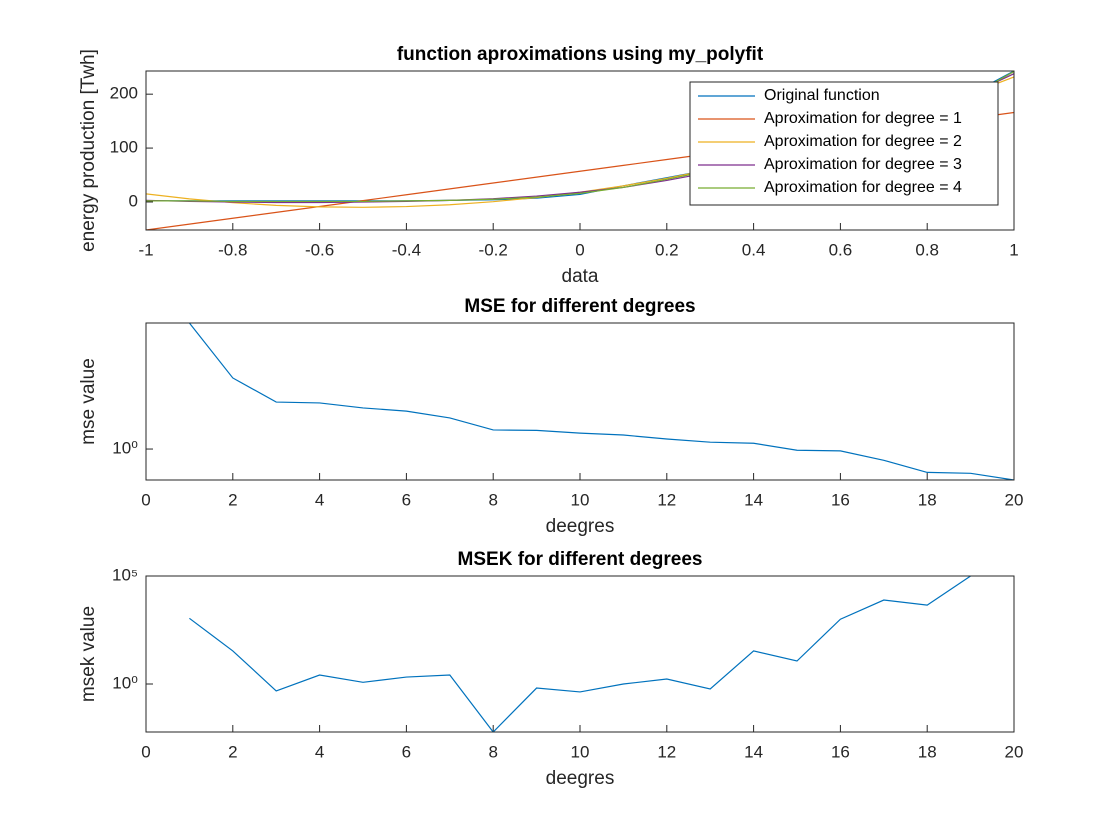 The image size is (1120, 840). What do you see at coordinates (88, 150) in the screenshot?
I see `y-axis-label: energy production [Twh]` at bounding box center [88, 150].